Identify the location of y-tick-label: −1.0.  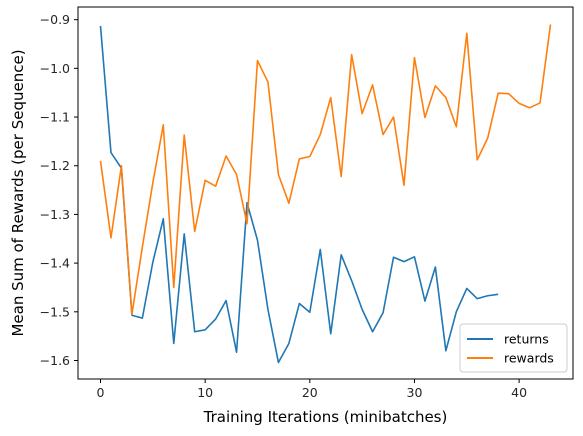
(55, 68).